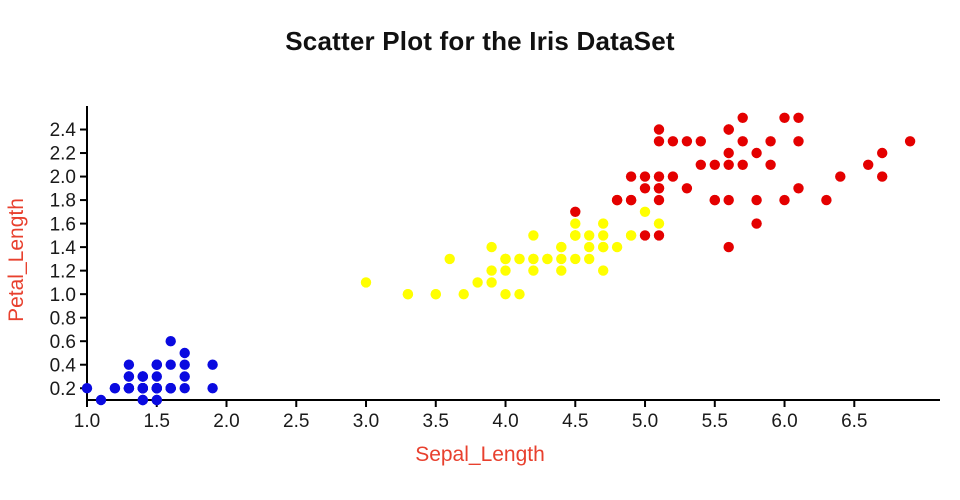 The image size is (960, 500). What do you see at coordinates (226, 421) in the screenshot?
I see `x-tick-label: 2.0` at bounding box center [226, 421].